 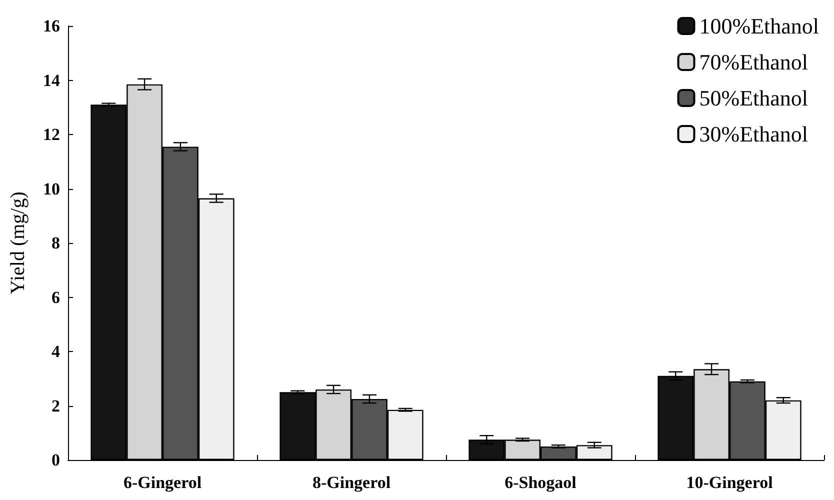 I want to click on y-tick-label: 12, so click(x=51, y=134).